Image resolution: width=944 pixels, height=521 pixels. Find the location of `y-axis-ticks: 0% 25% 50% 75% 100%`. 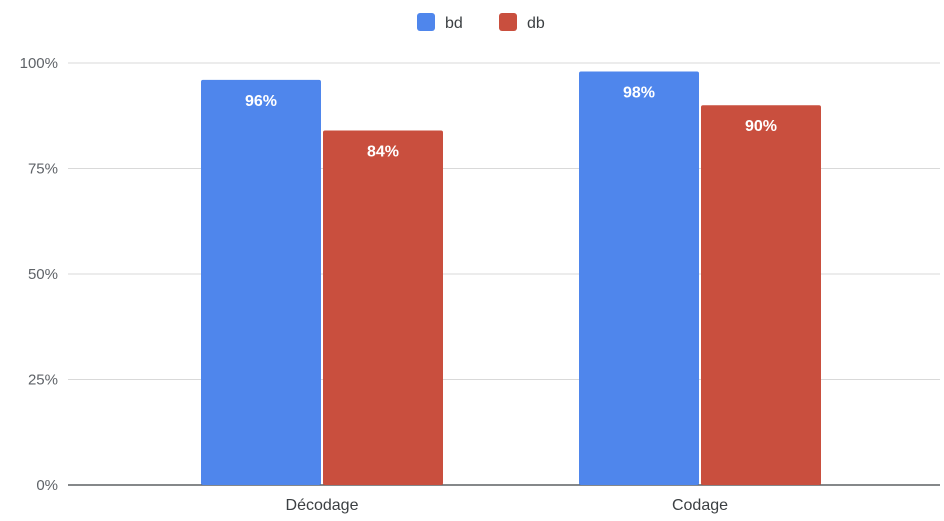

y-axis-ticks: 0% 25% 50% 75% 100% is located at coordinates (39, 274).